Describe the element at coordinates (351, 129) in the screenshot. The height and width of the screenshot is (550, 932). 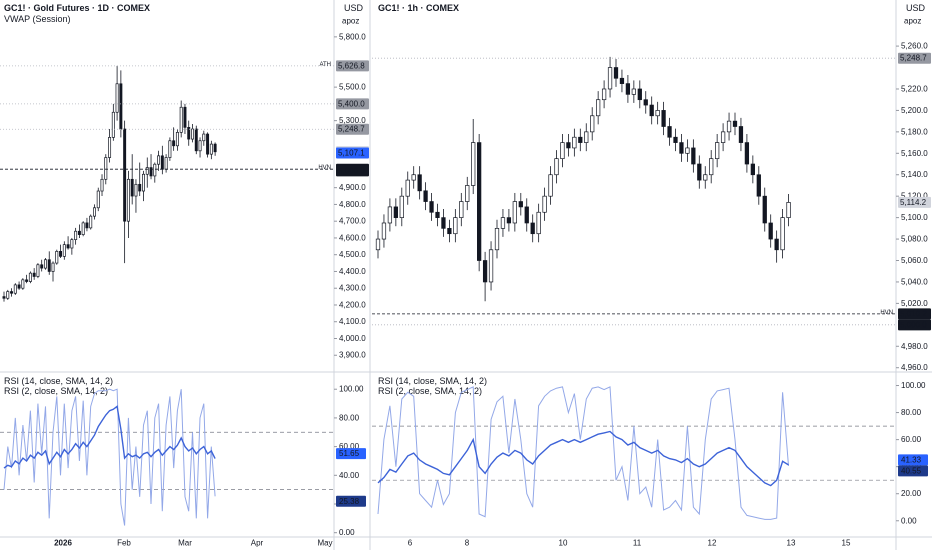
I see `price-tag-label: 5,248.7` at that location.